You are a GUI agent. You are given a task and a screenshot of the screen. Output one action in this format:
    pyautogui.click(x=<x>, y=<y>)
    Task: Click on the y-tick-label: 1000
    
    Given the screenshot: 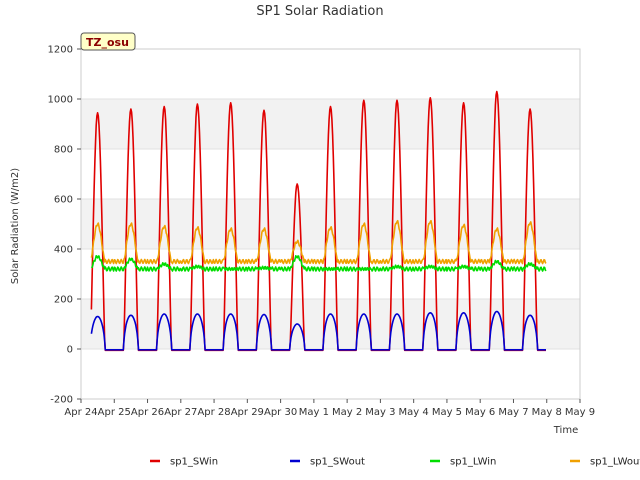 What is the action you would take?
    pyautogui.click(x=60, y=100)
    